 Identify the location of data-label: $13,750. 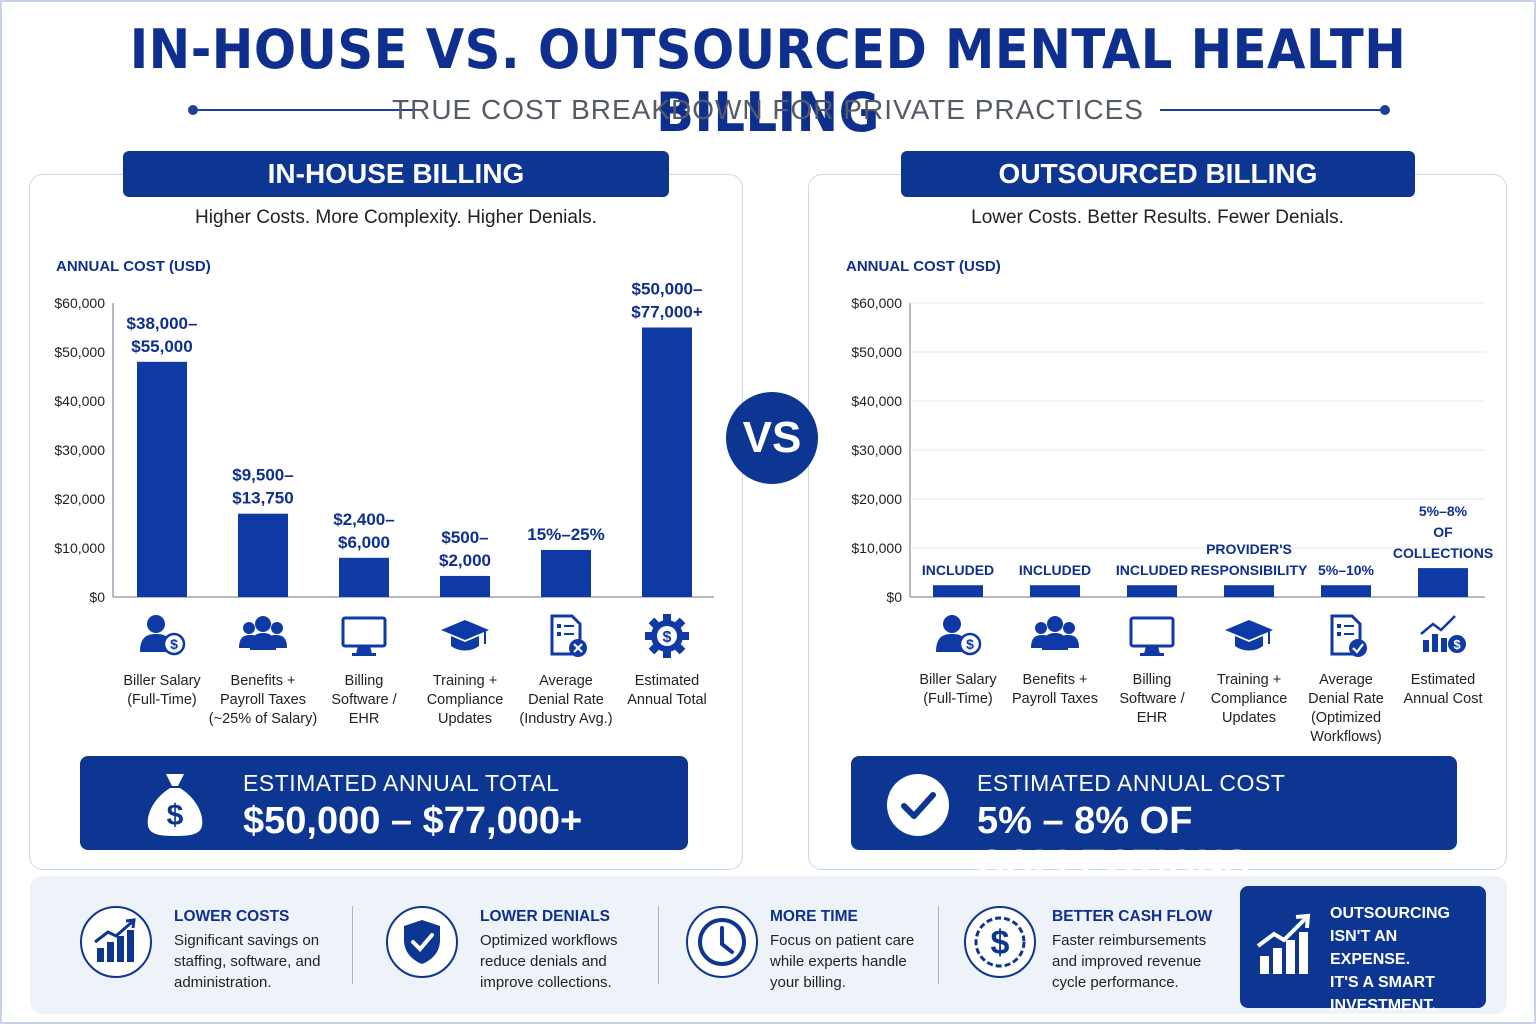
(262, 498).